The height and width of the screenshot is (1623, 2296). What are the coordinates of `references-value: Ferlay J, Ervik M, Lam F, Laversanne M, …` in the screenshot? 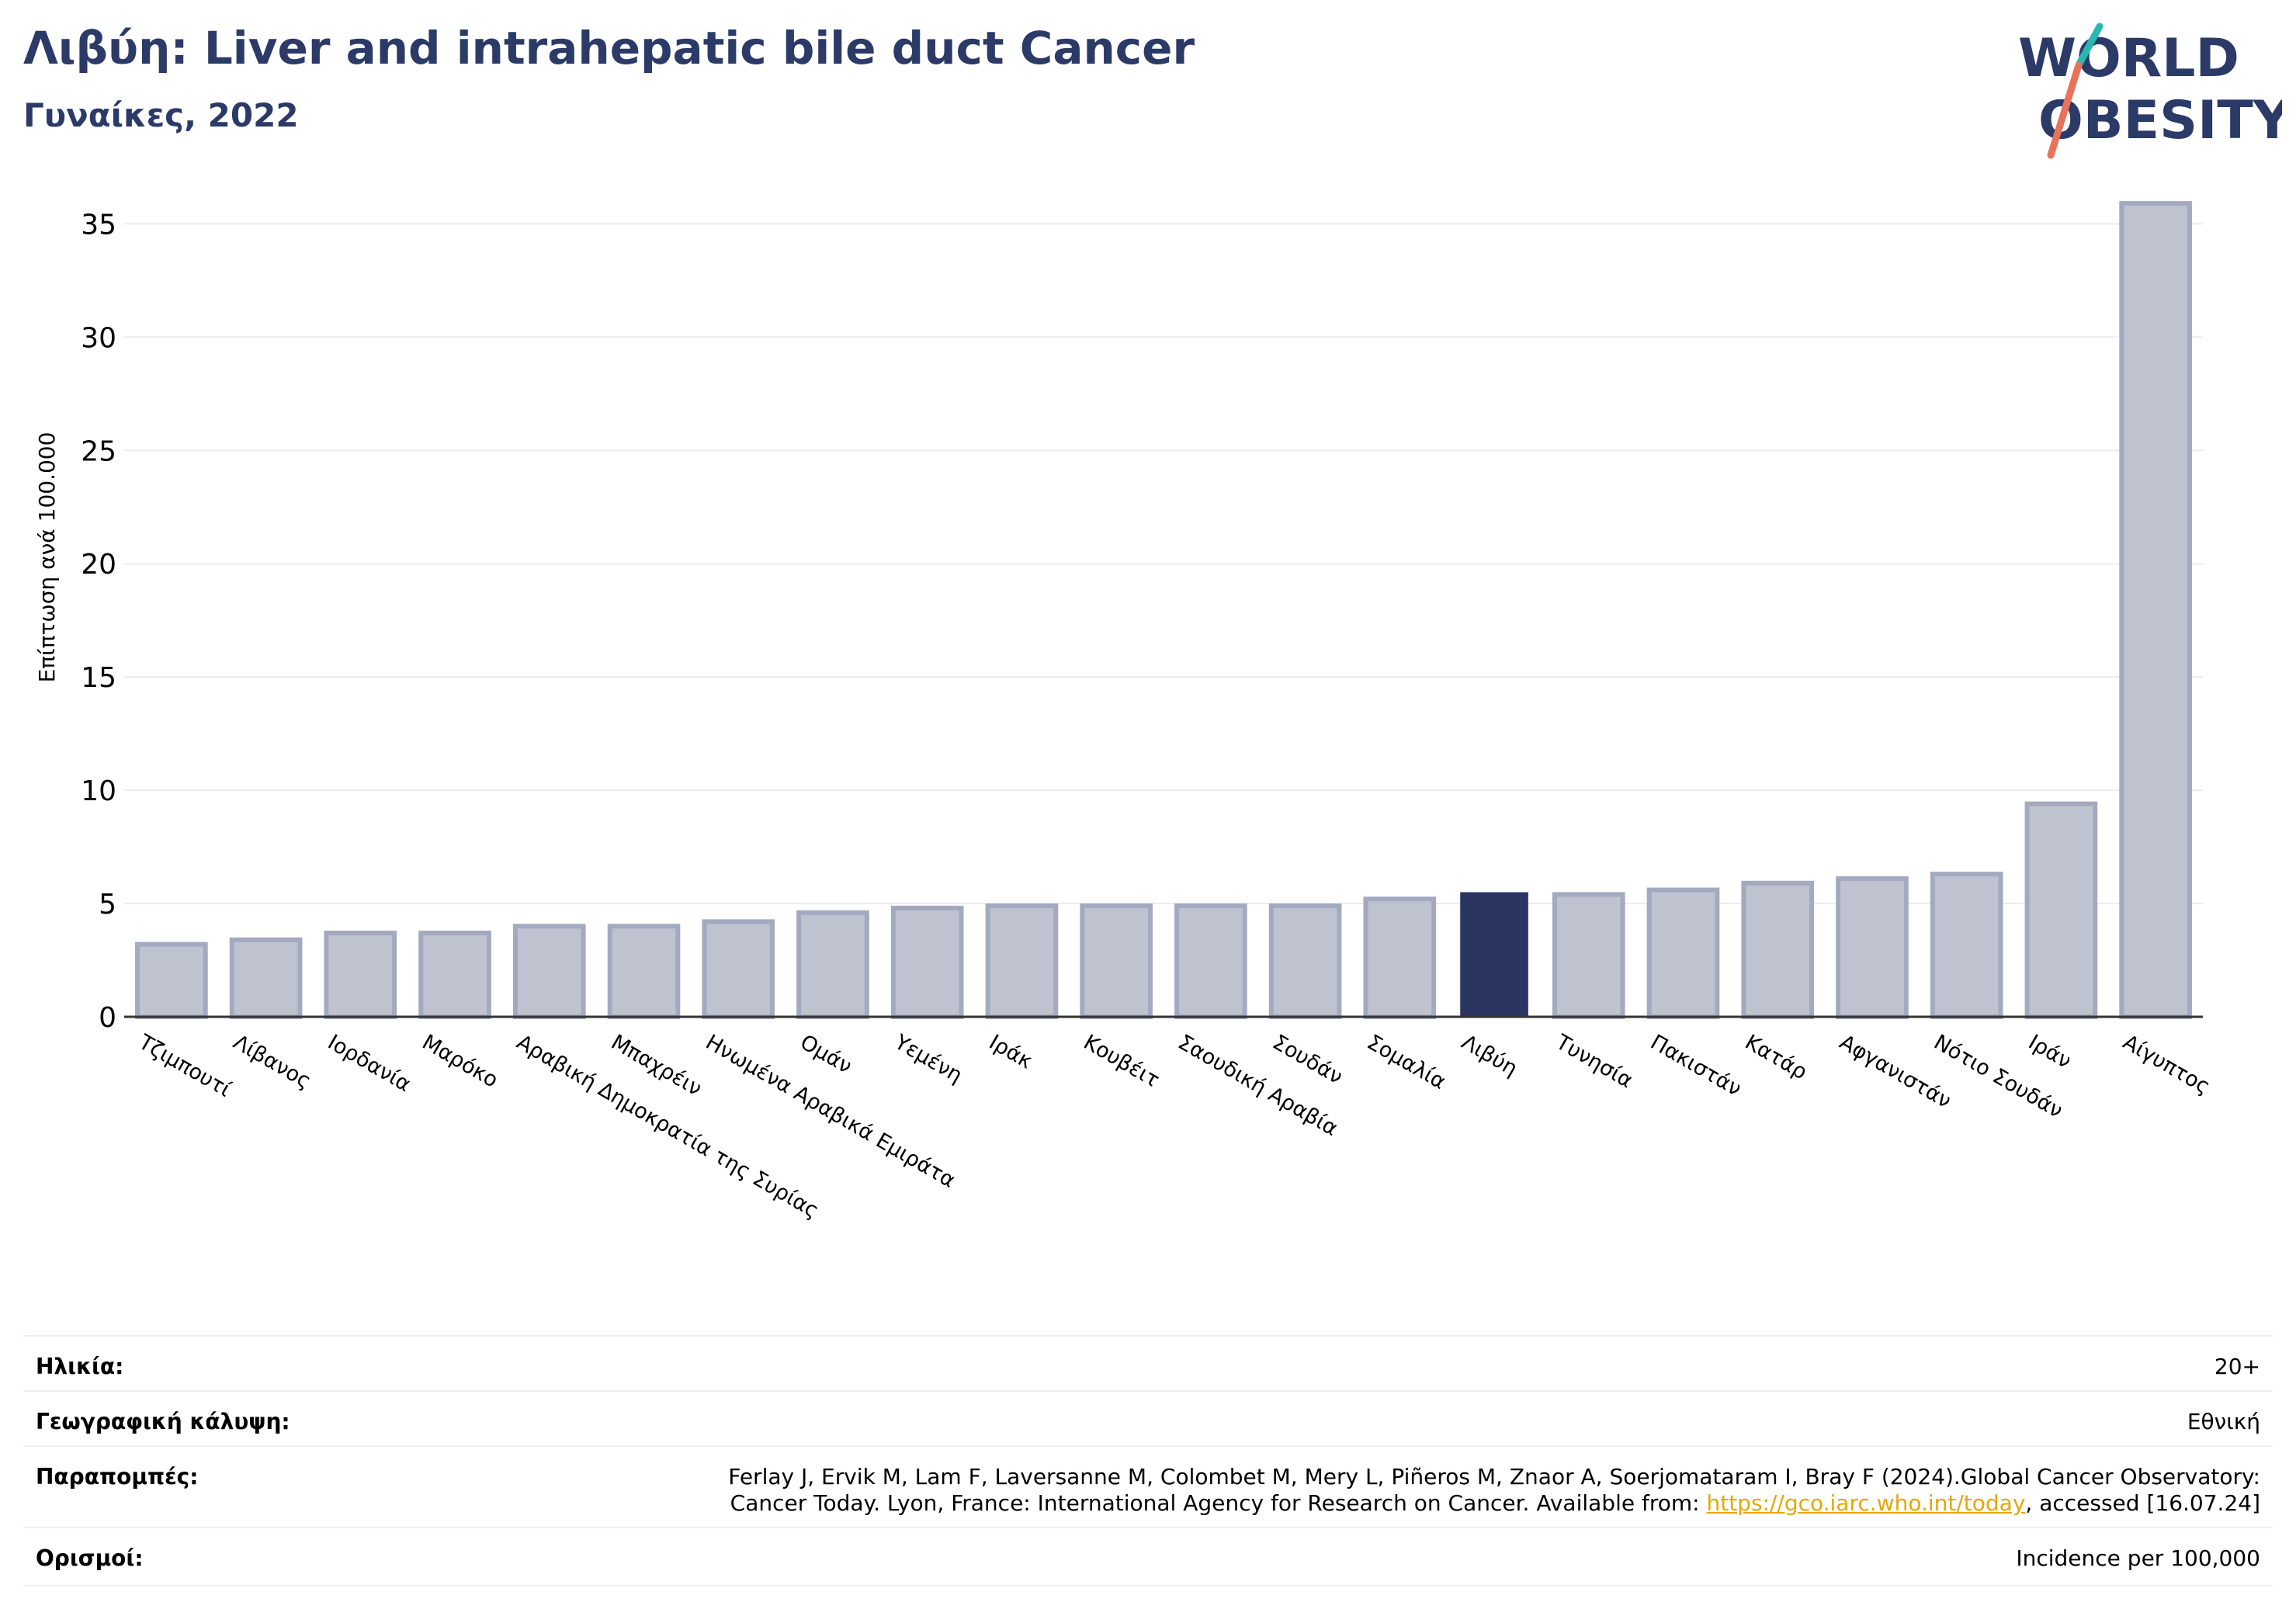 It's located at (1494, 1490).